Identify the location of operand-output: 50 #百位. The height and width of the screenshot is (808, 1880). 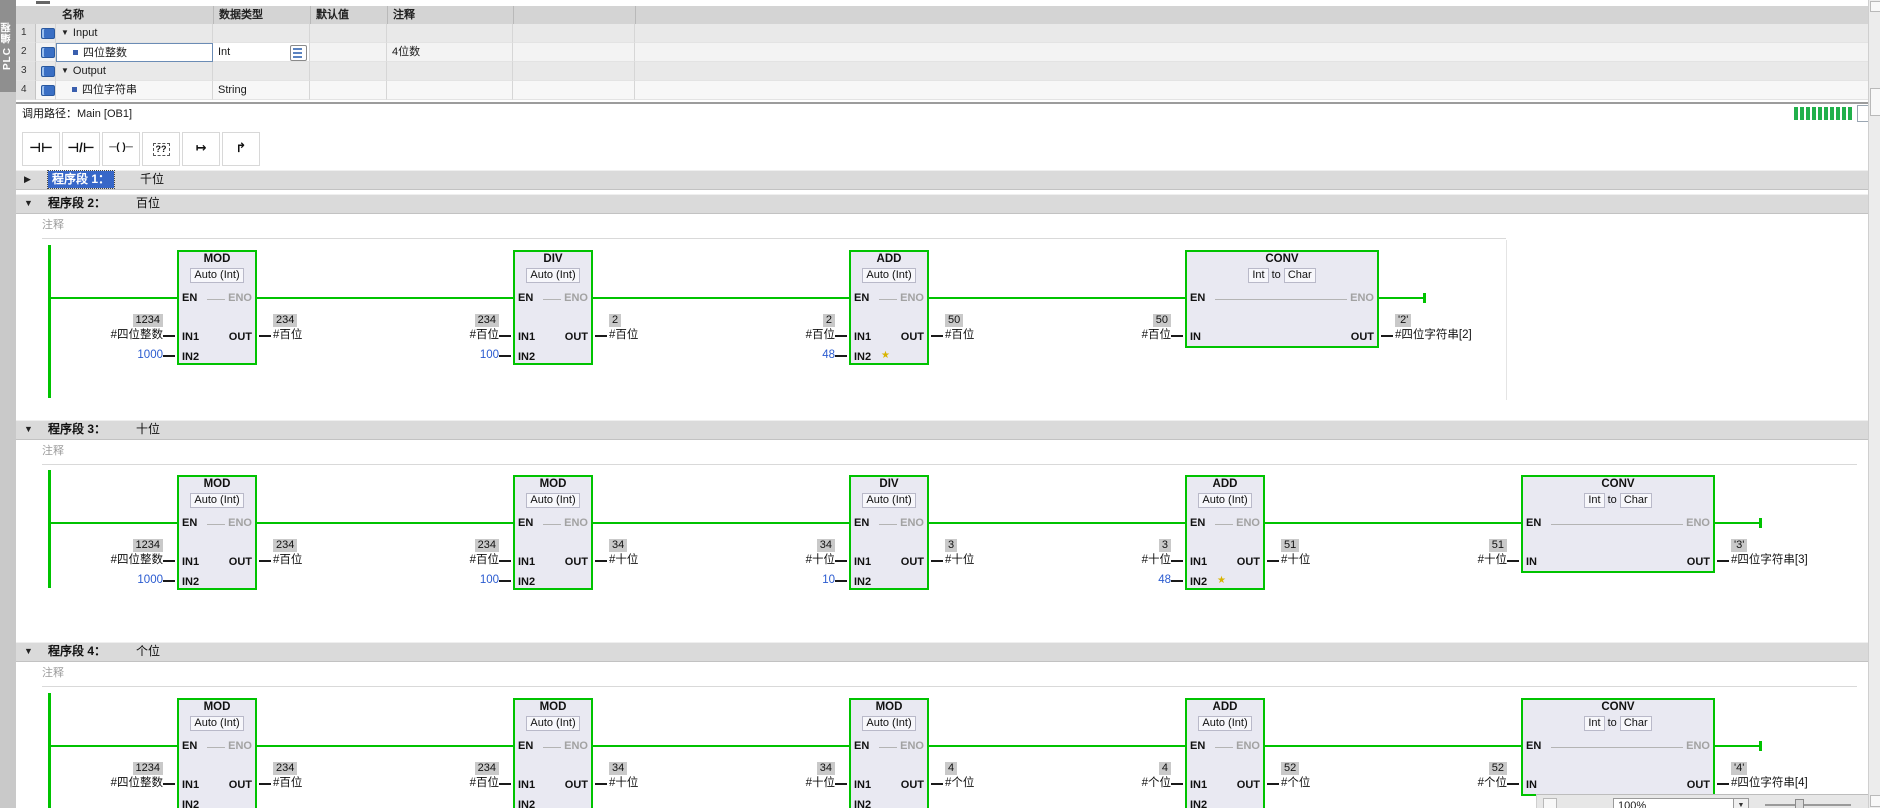
(1012, 332).